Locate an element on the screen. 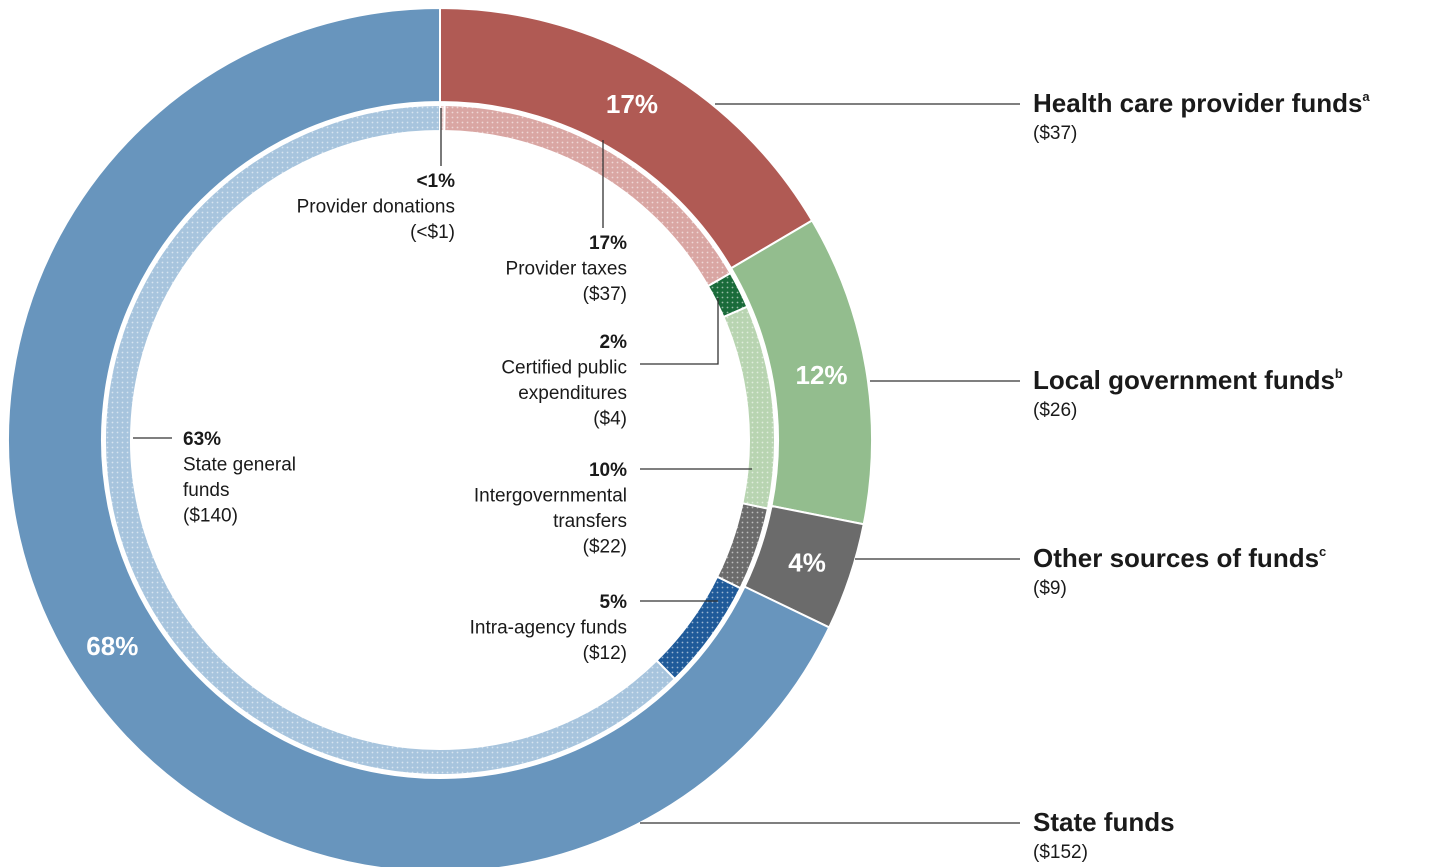 The width and height of the screenshot is (1434, 867). inner-percent: 5% is located at coordinates (614, 602).